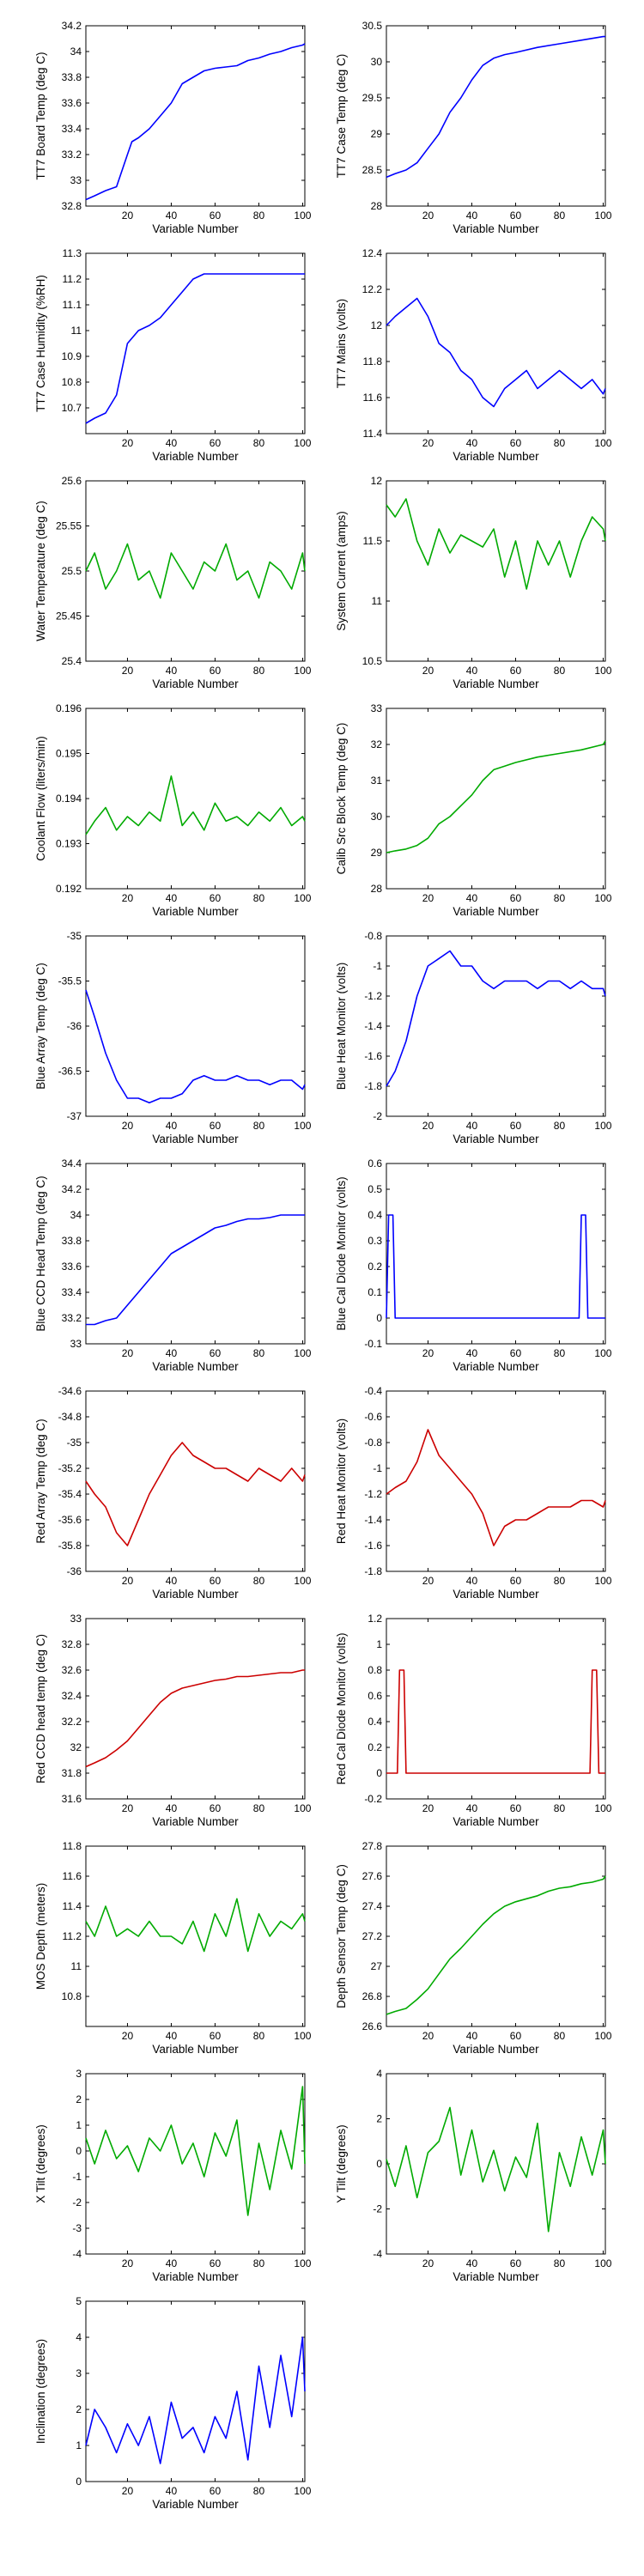 The height and width of the screenshot is (2576, 644). Describe the element at coordinates (79, 2301) in the screenshot. I see `y-tick-label: 5` at that location.